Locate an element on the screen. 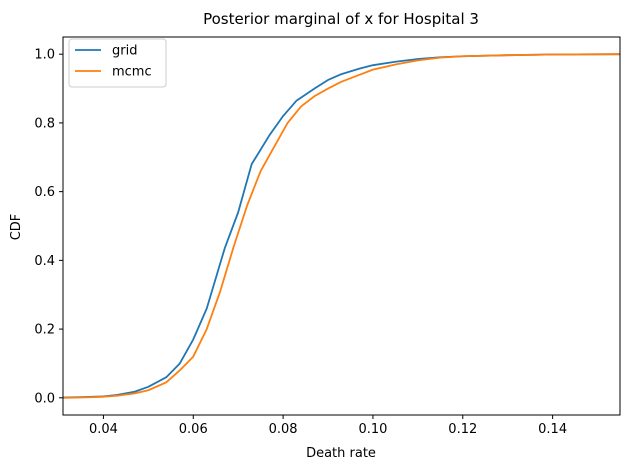 The image size is (630, 470). y-tick-label: 1.0 is located at coordinates (44, 55).